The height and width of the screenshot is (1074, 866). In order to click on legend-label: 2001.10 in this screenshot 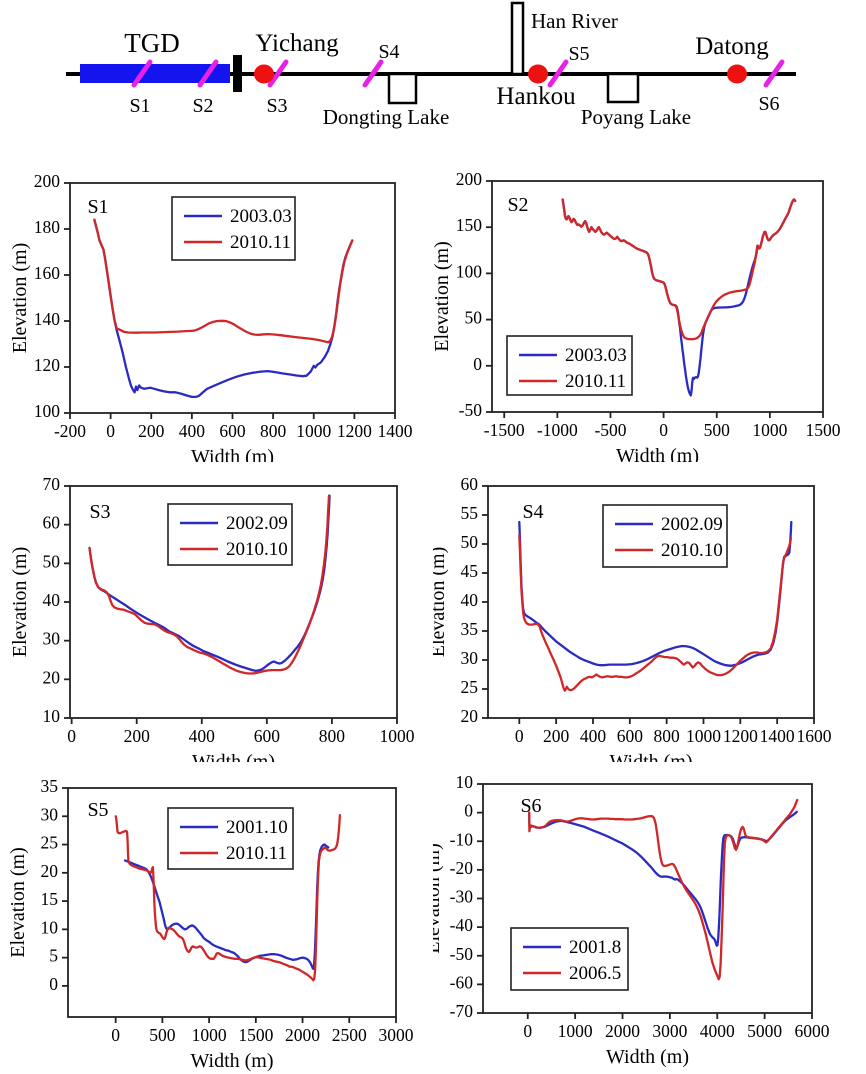, I will do `click(257, 827)`.